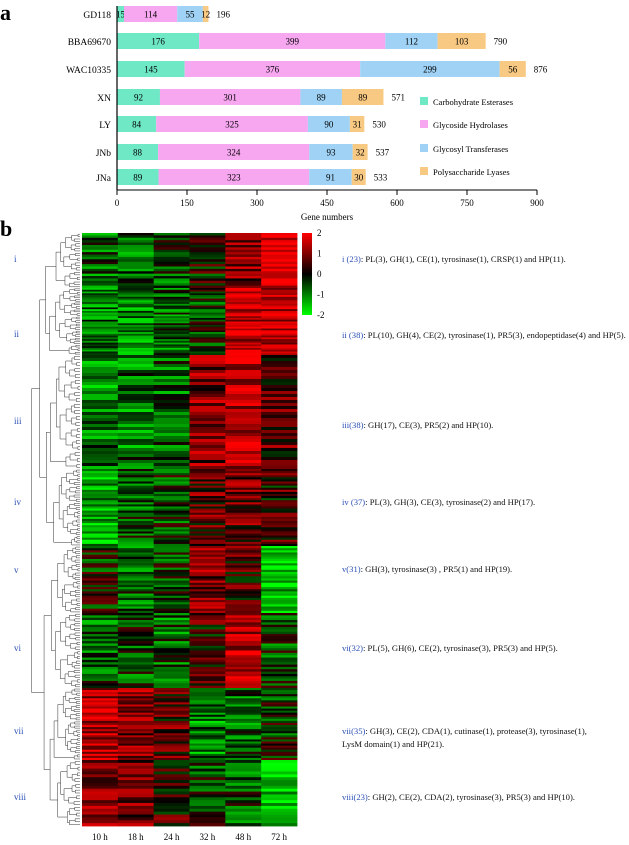  What do you see at coordinates (104, 154) in the screenshot?
I see `category-label: JNb` at bounding box center [104, 154].